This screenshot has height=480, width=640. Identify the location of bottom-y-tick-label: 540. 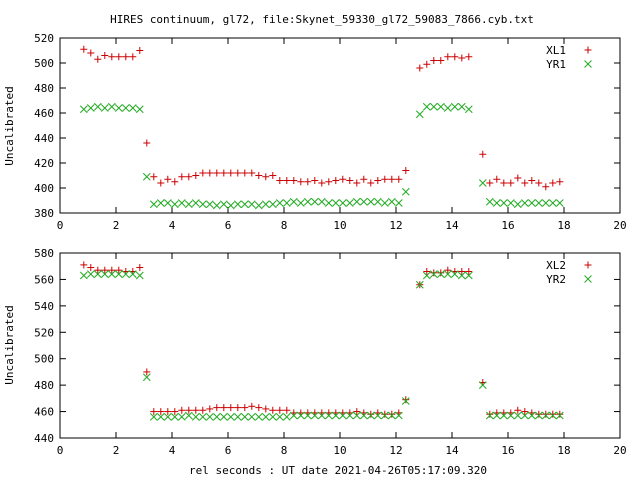
(44, 306).